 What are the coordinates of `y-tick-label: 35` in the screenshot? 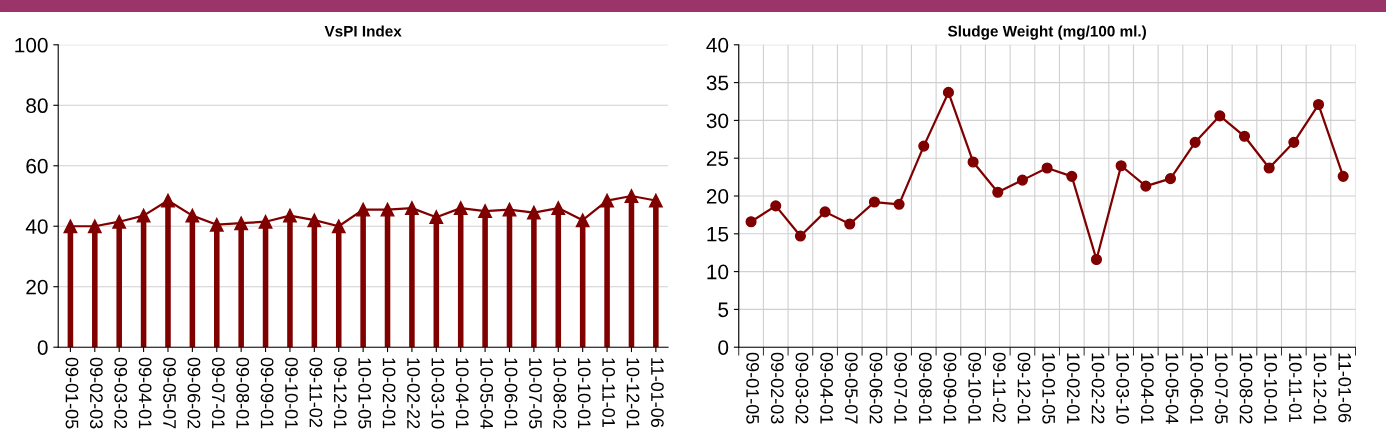 It's located at (717, 83).